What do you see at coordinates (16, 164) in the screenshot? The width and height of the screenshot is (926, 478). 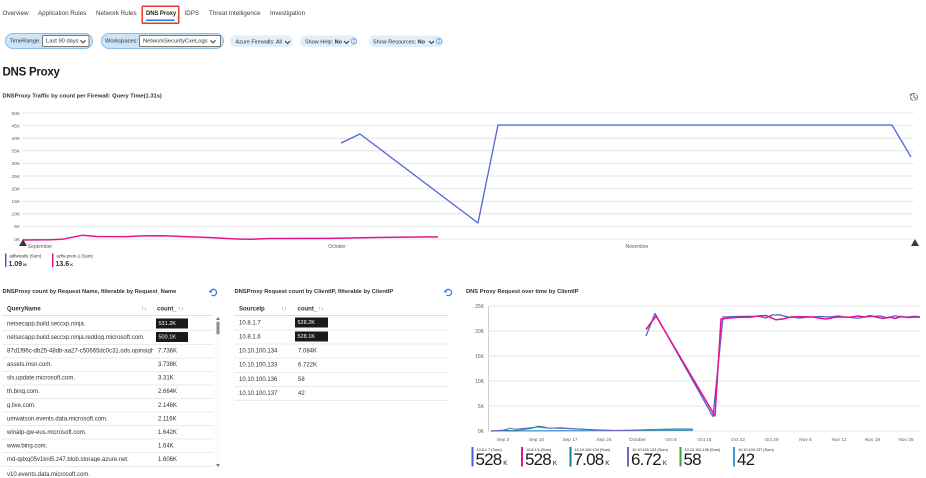 I see `svg-text: 30K` at bounding box center [16, 164].